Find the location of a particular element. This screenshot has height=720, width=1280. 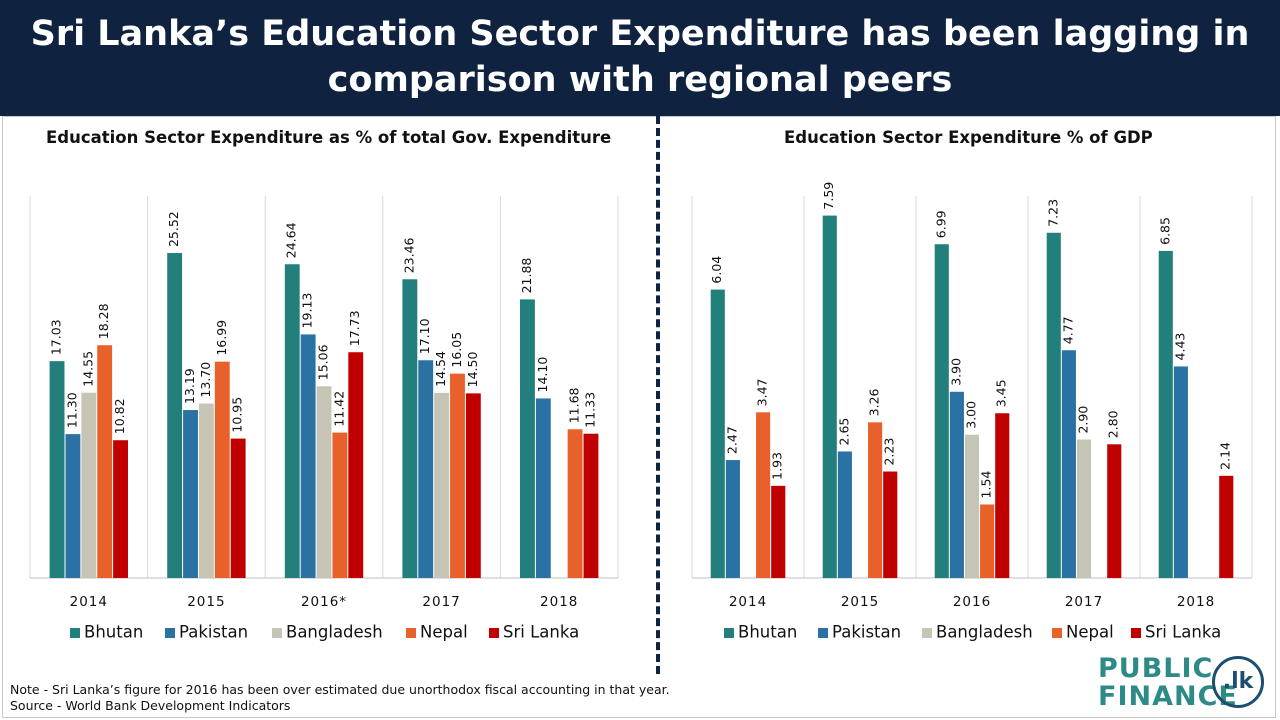

left-data-label: 17.10 is located at coordinates (424, 336).